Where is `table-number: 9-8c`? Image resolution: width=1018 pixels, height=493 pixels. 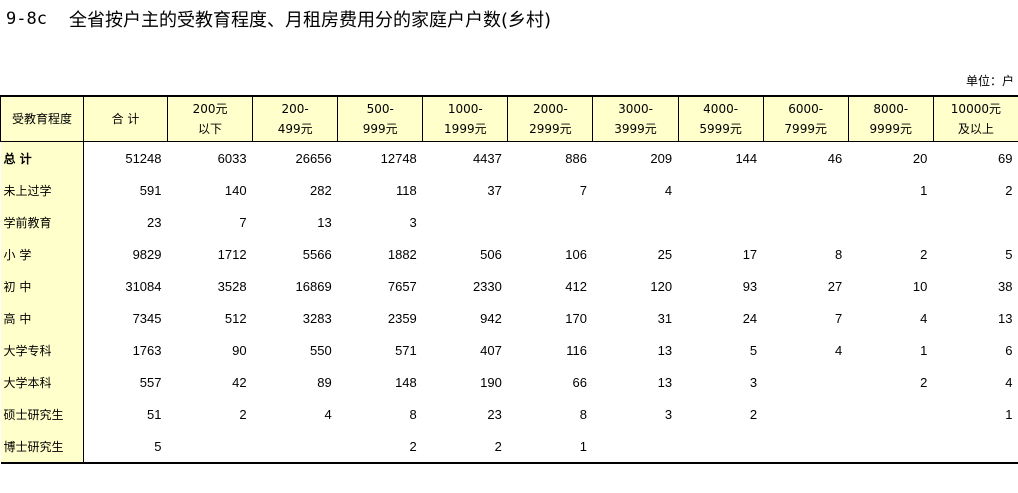 table-number: 9-8c is located at coordinates (26, 19).